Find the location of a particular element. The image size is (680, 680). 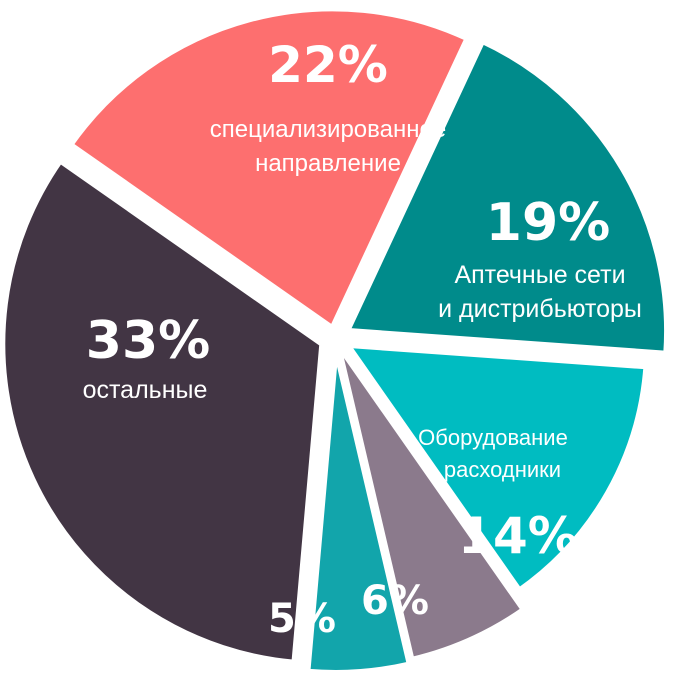

slice-percent-label: 33% is located at coordinates (148, 341).